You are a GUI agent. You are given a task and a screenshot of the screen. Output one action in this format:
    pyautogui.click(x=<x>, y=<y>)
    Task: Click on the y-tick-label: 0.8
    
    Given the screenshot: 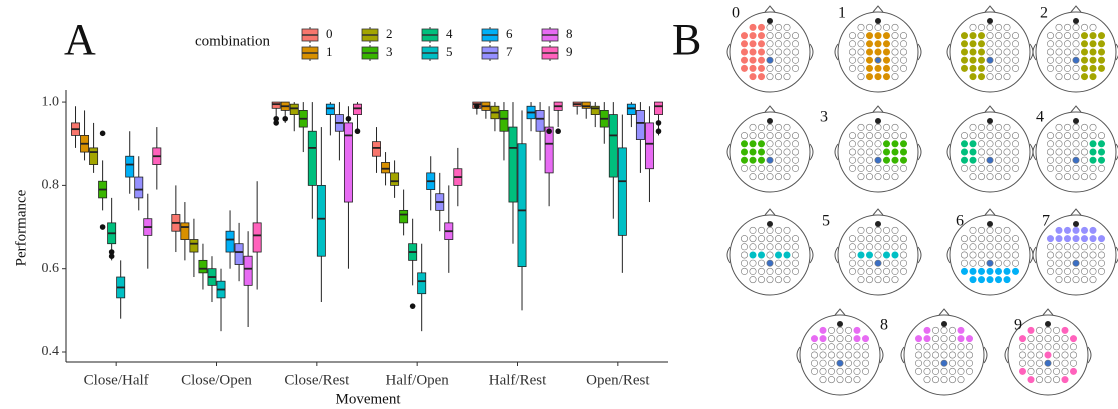 What is the action you would take?
    pyautogui.click(x=51, y=185)
    